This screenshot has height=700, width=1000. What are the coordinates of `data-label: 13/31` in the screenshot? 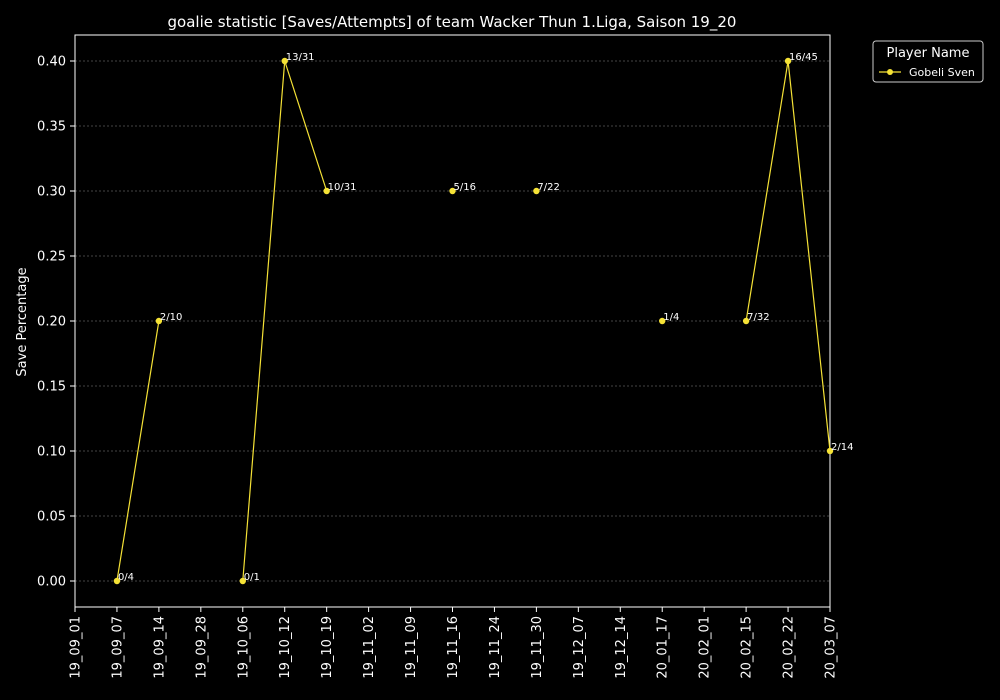 It's located at (300, 57).